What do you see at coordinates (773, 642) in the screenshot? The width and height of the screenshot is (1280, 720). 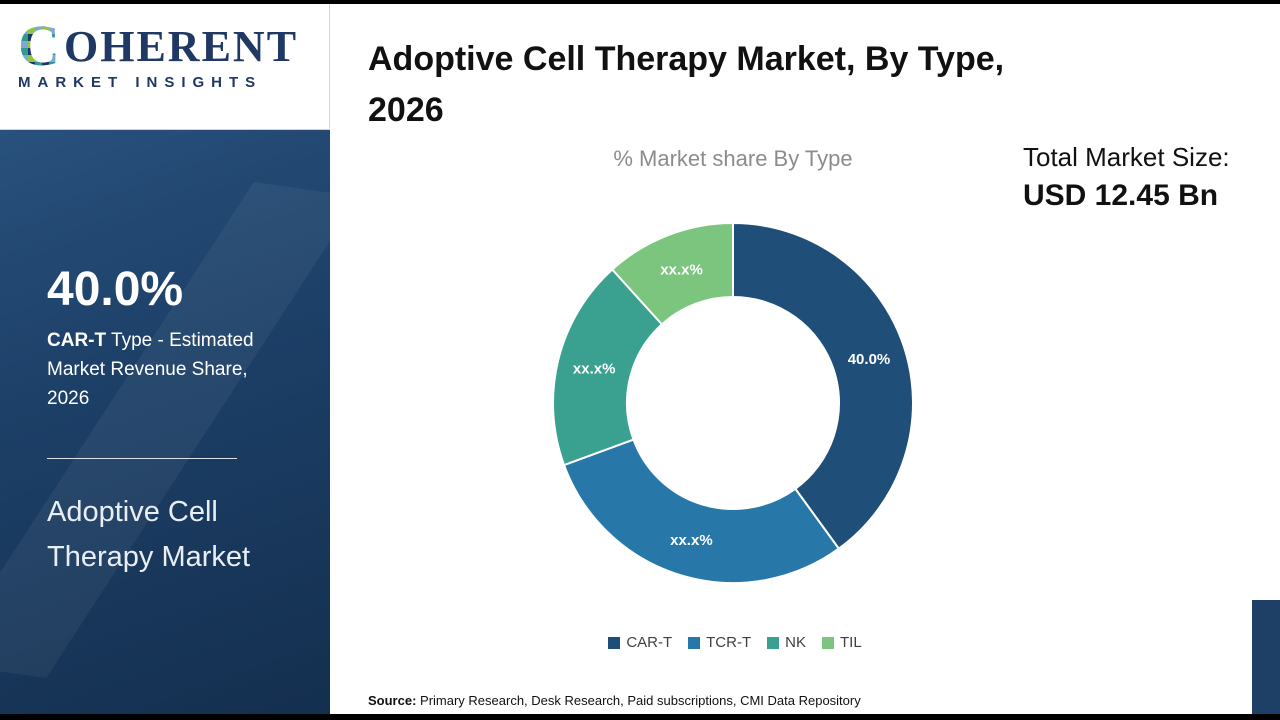 I see `legend-swatch-nk` at bounding box center [773, 642].